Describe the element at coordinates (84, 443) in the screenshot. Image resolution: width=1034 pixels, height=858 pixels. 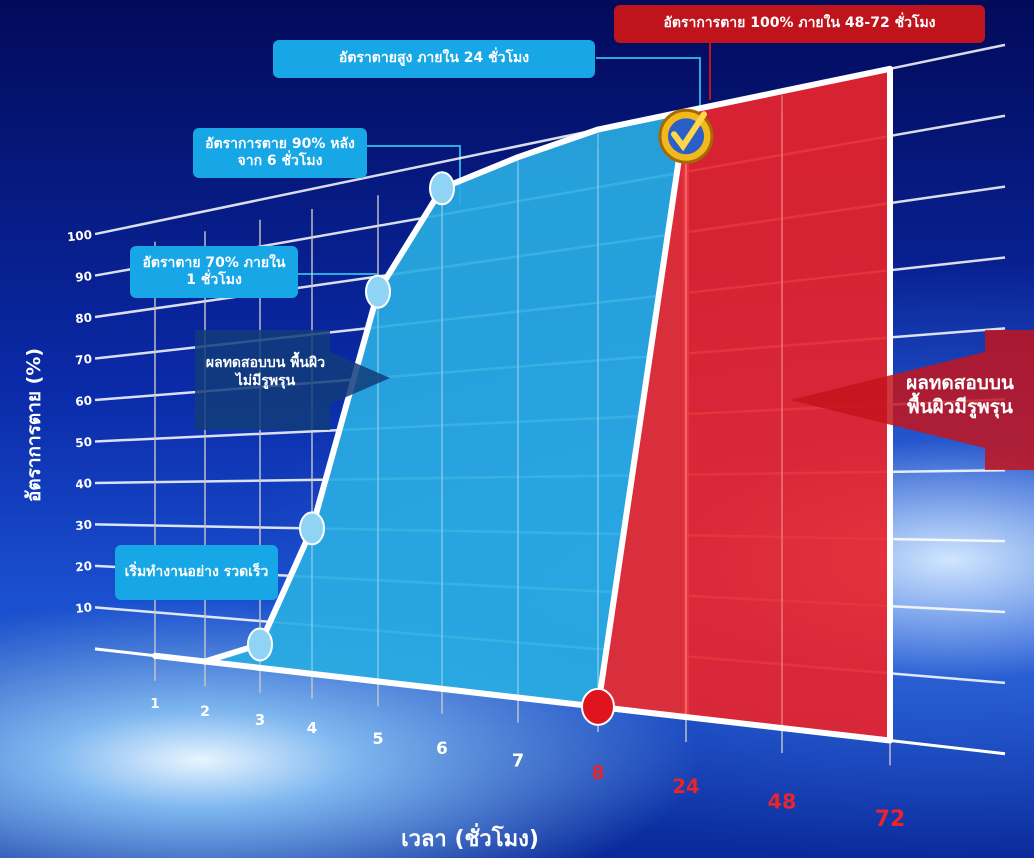
I see `y-tick-label: 50` at that location.